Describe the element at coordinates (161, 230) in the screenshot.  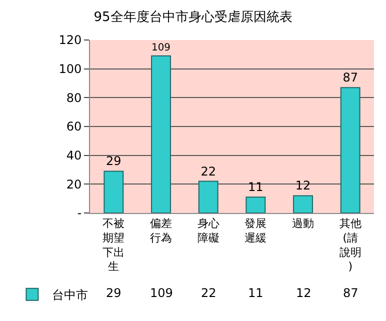
I see `x-tick-label: 偏差行為` at that location.